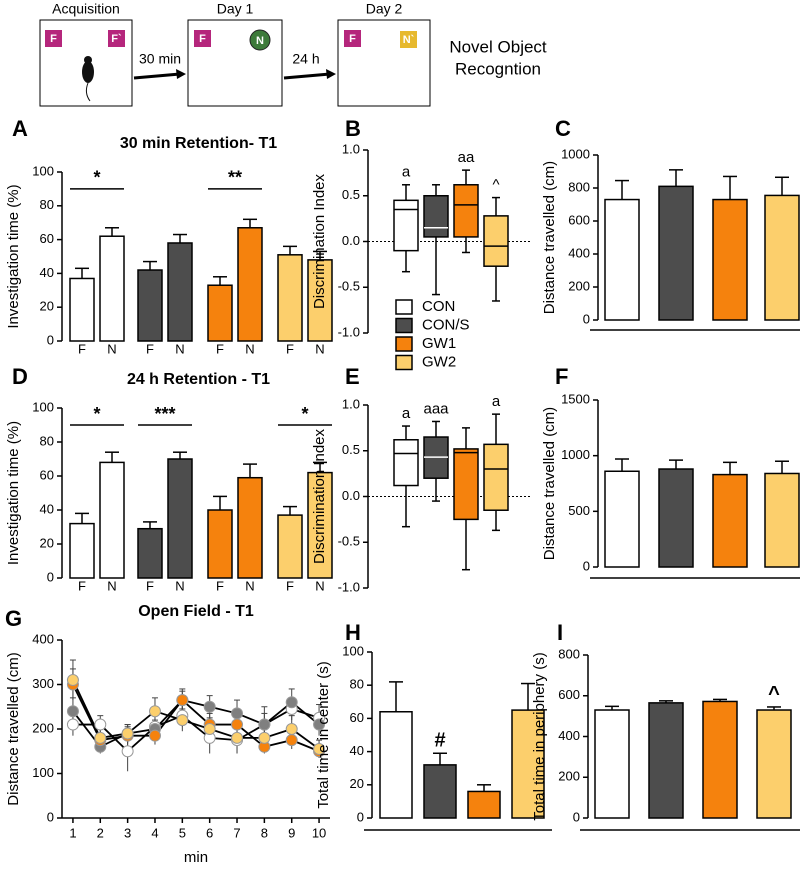  I want to click on panel-letter: B, so click(353, 128).